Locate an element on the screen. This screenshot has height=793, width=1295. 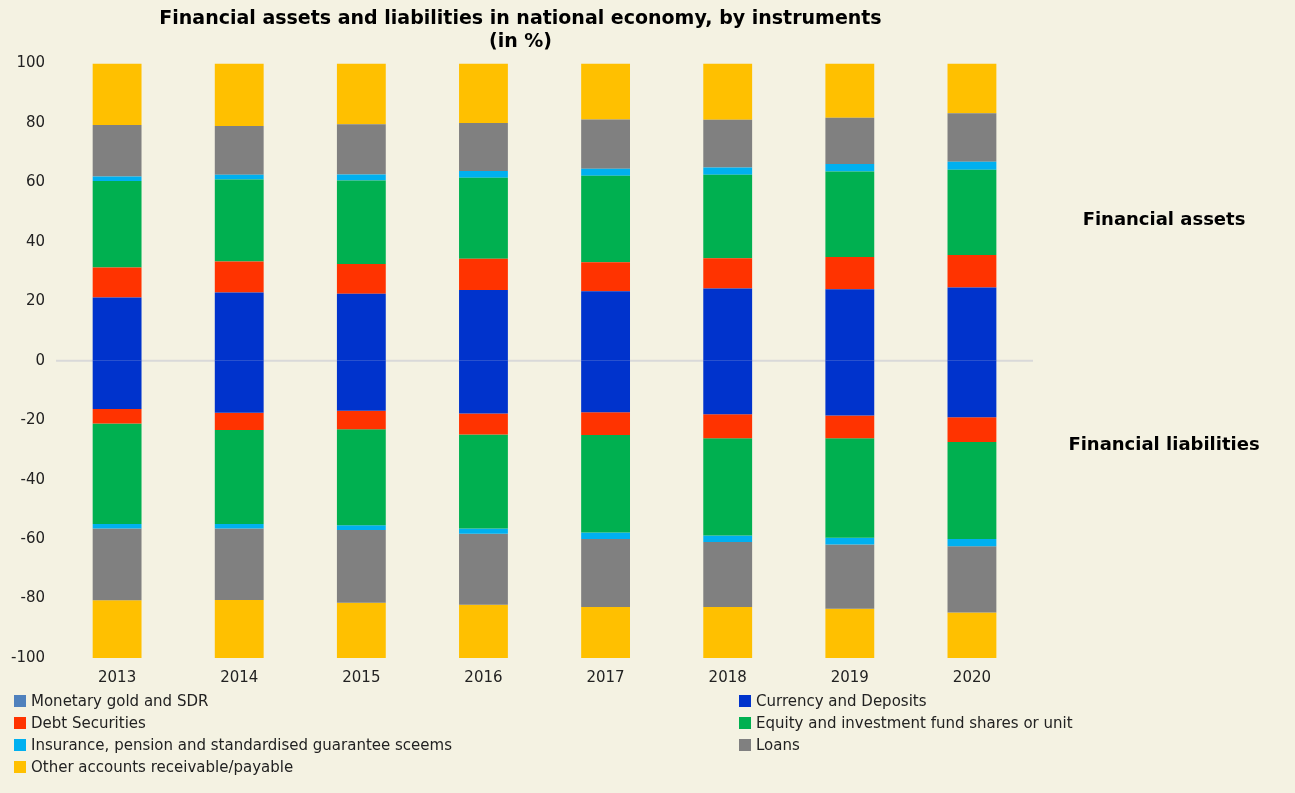
legend-label: Monetary gold and SDR is located at coordinates (120, 701).